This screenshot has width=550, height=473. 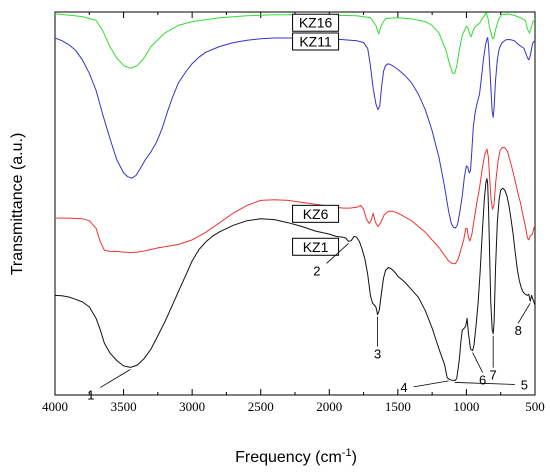 What do you see at coordinates (316, 270) in the screenshot?
I see `annotation-label: 2` at bounding box center [316, 270].